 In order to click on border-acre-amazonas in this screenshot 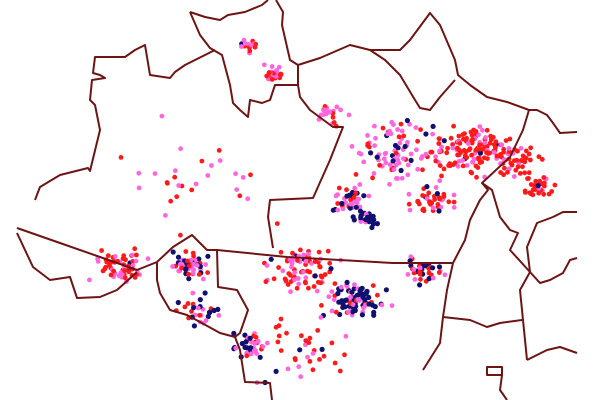, I will do `click(87, 249)`.